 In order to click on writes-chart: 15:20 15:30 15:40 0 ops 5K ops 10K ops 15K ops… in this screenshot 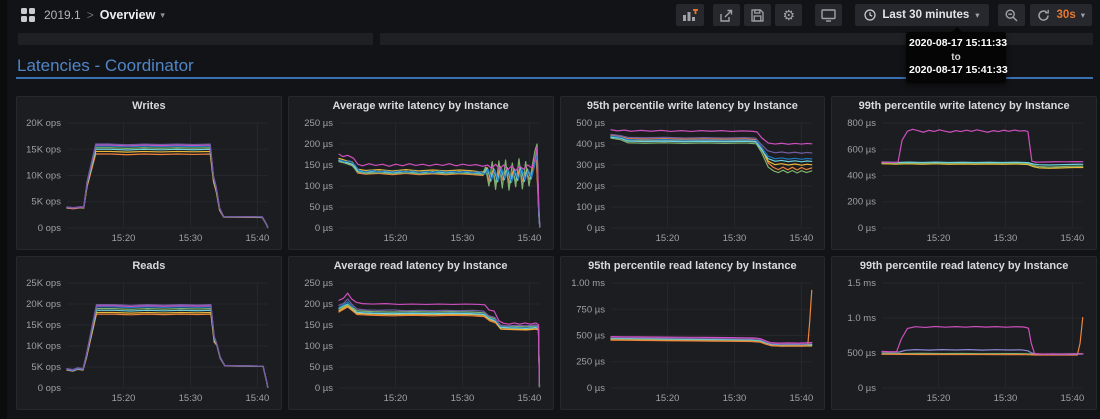, I will do `click(149, 181)`.